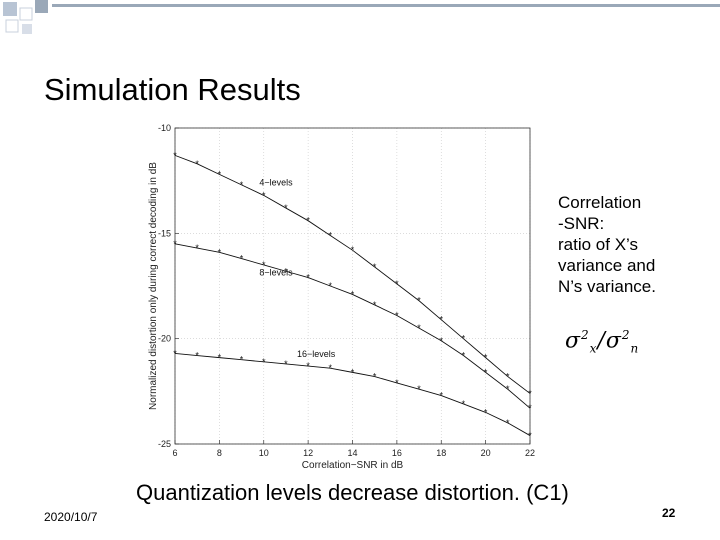 The height and width of the screenshot is (540, 720). Describe the element at coordinates (164, 444) in the screenshot. I see `y-tick-label: -25` at that location.